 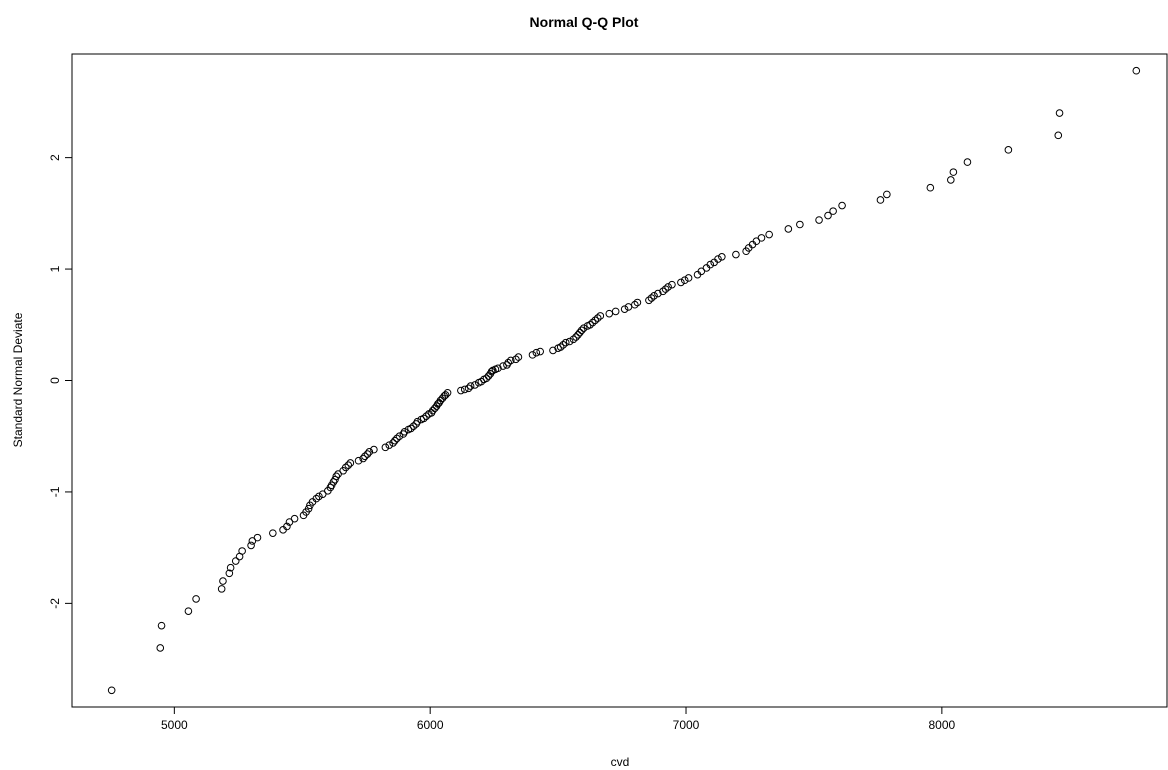 What do you see at coordinates (686, 725) in the screenshot?
I see `x-tick-label: 7000` at bounding box center [686, 725].